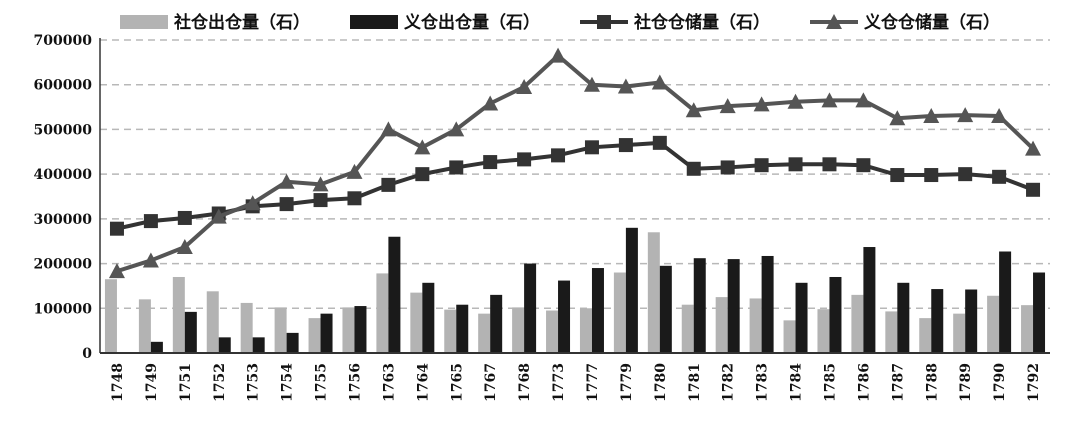  I want to click on x-tick-label: 1789, so click(966, 382).